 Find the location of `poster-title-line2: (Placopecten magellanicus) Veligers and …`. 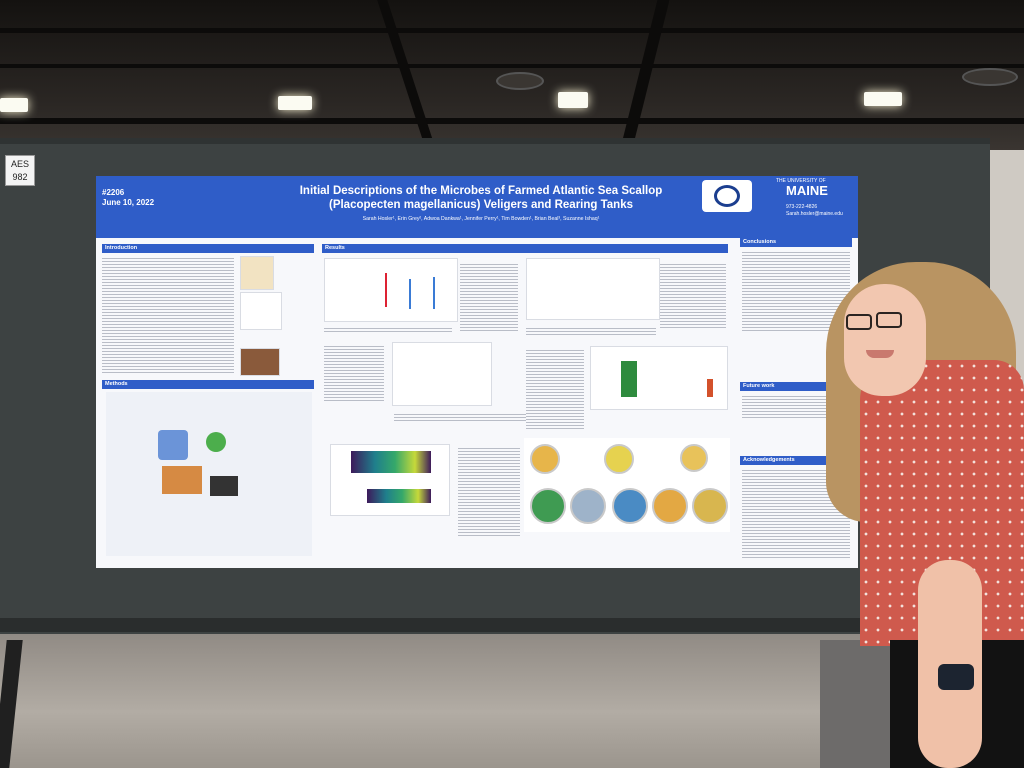

poster-title-line2: (Placopecten magellanicus) Veligers and … is located at coordinates (480, 205).